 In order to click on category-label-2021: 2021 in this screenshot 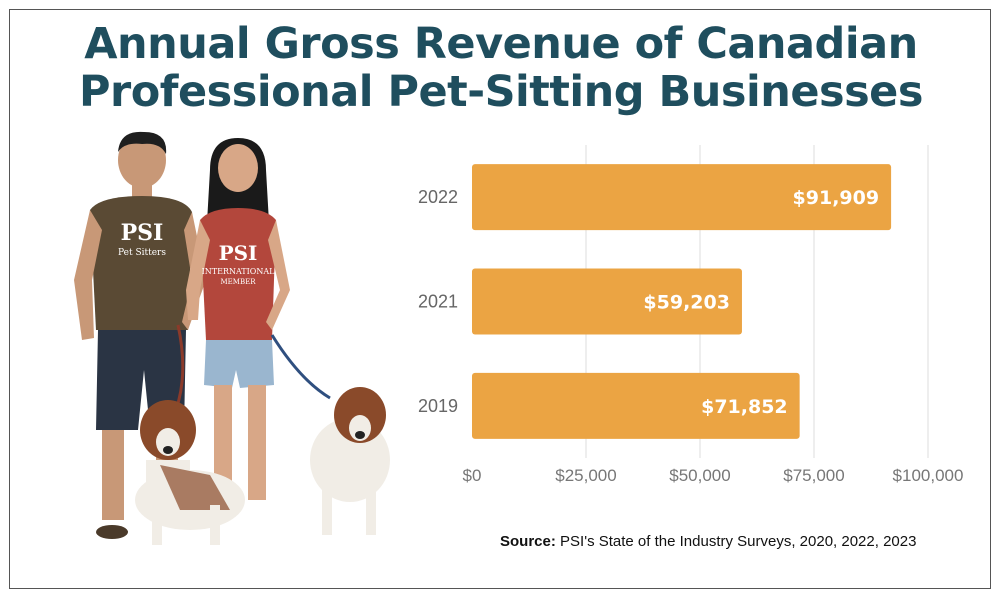, I will do `click(438, 302)`.